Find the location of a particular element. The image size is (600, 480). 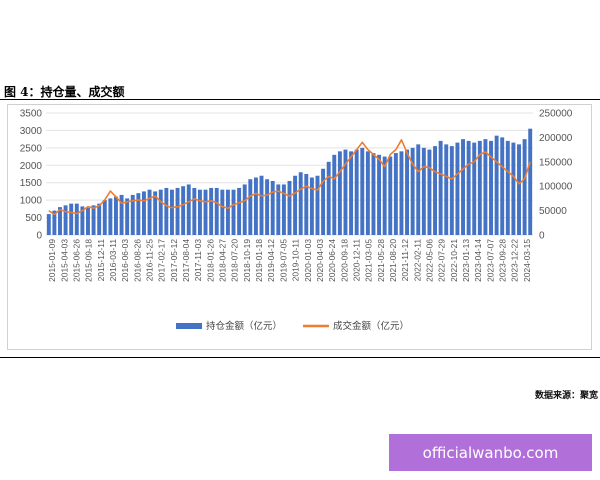

x-axis-tick-label: 2023-01-13 is located at coordinates (466, 260).